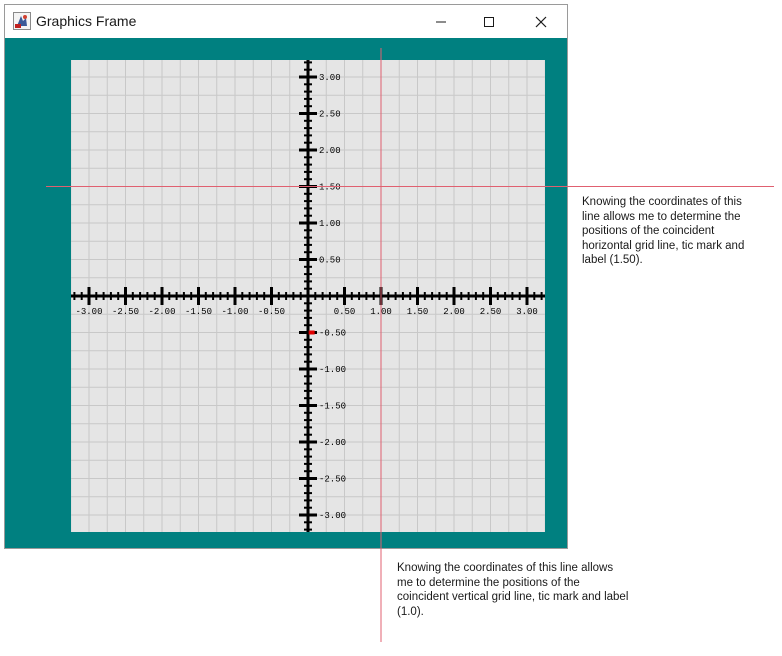  Describe the element at coordinates (161, 312) in the screenshot. I see `x-tick-label: -2.00` at that location.